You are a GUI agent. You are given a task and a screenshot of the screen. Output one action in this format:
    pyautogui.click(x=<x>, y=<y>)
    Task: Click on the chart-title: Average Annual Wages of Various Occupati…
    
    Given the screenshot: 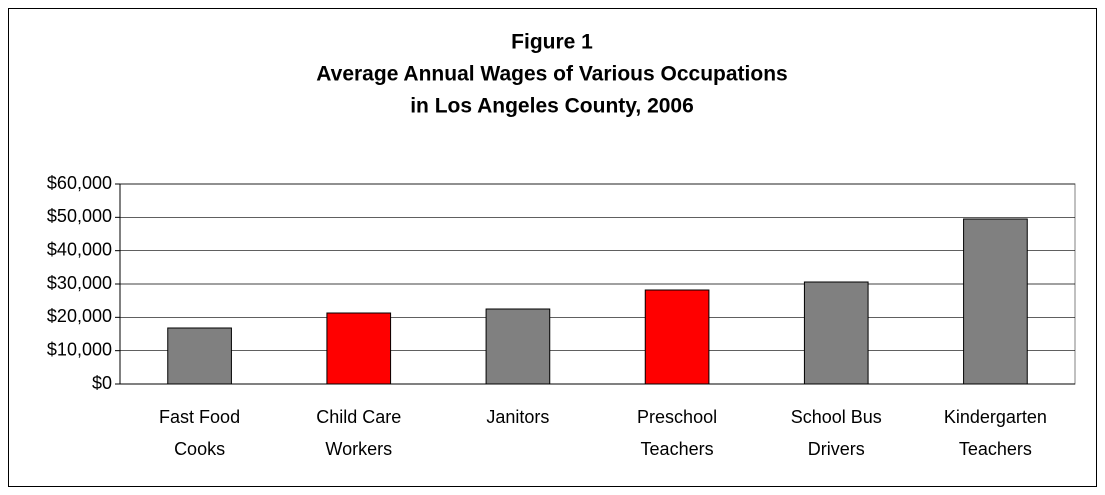 What is the action you would take?
    pyautogui.click(x=551, y=74)
    